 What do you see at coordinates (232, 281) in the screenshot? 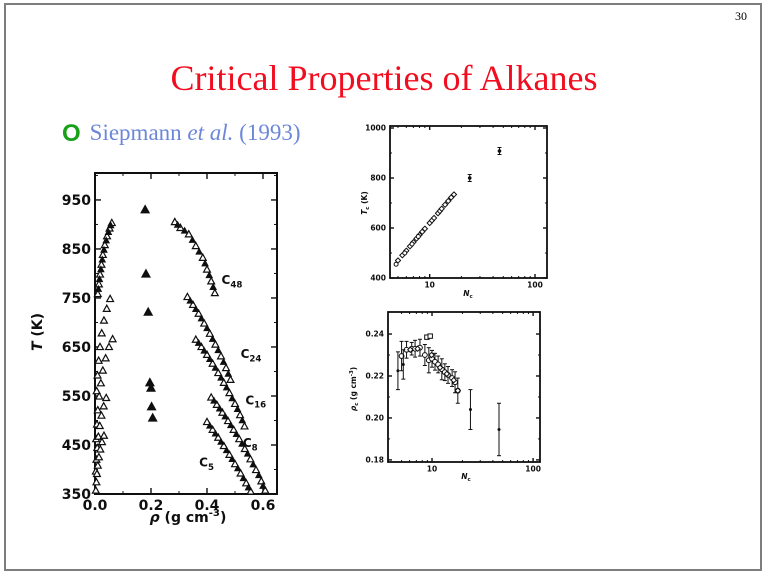
I see `svg-text: C48` at bounding box center [232, 281].